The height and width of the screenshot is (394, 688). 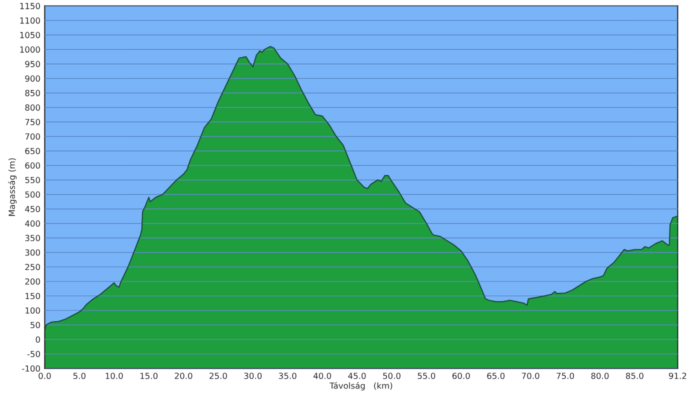 What do you see at coordinates (32, 281) in the screenshot?
I see `y-tick-label: 200` at bounding box center [32, 281].